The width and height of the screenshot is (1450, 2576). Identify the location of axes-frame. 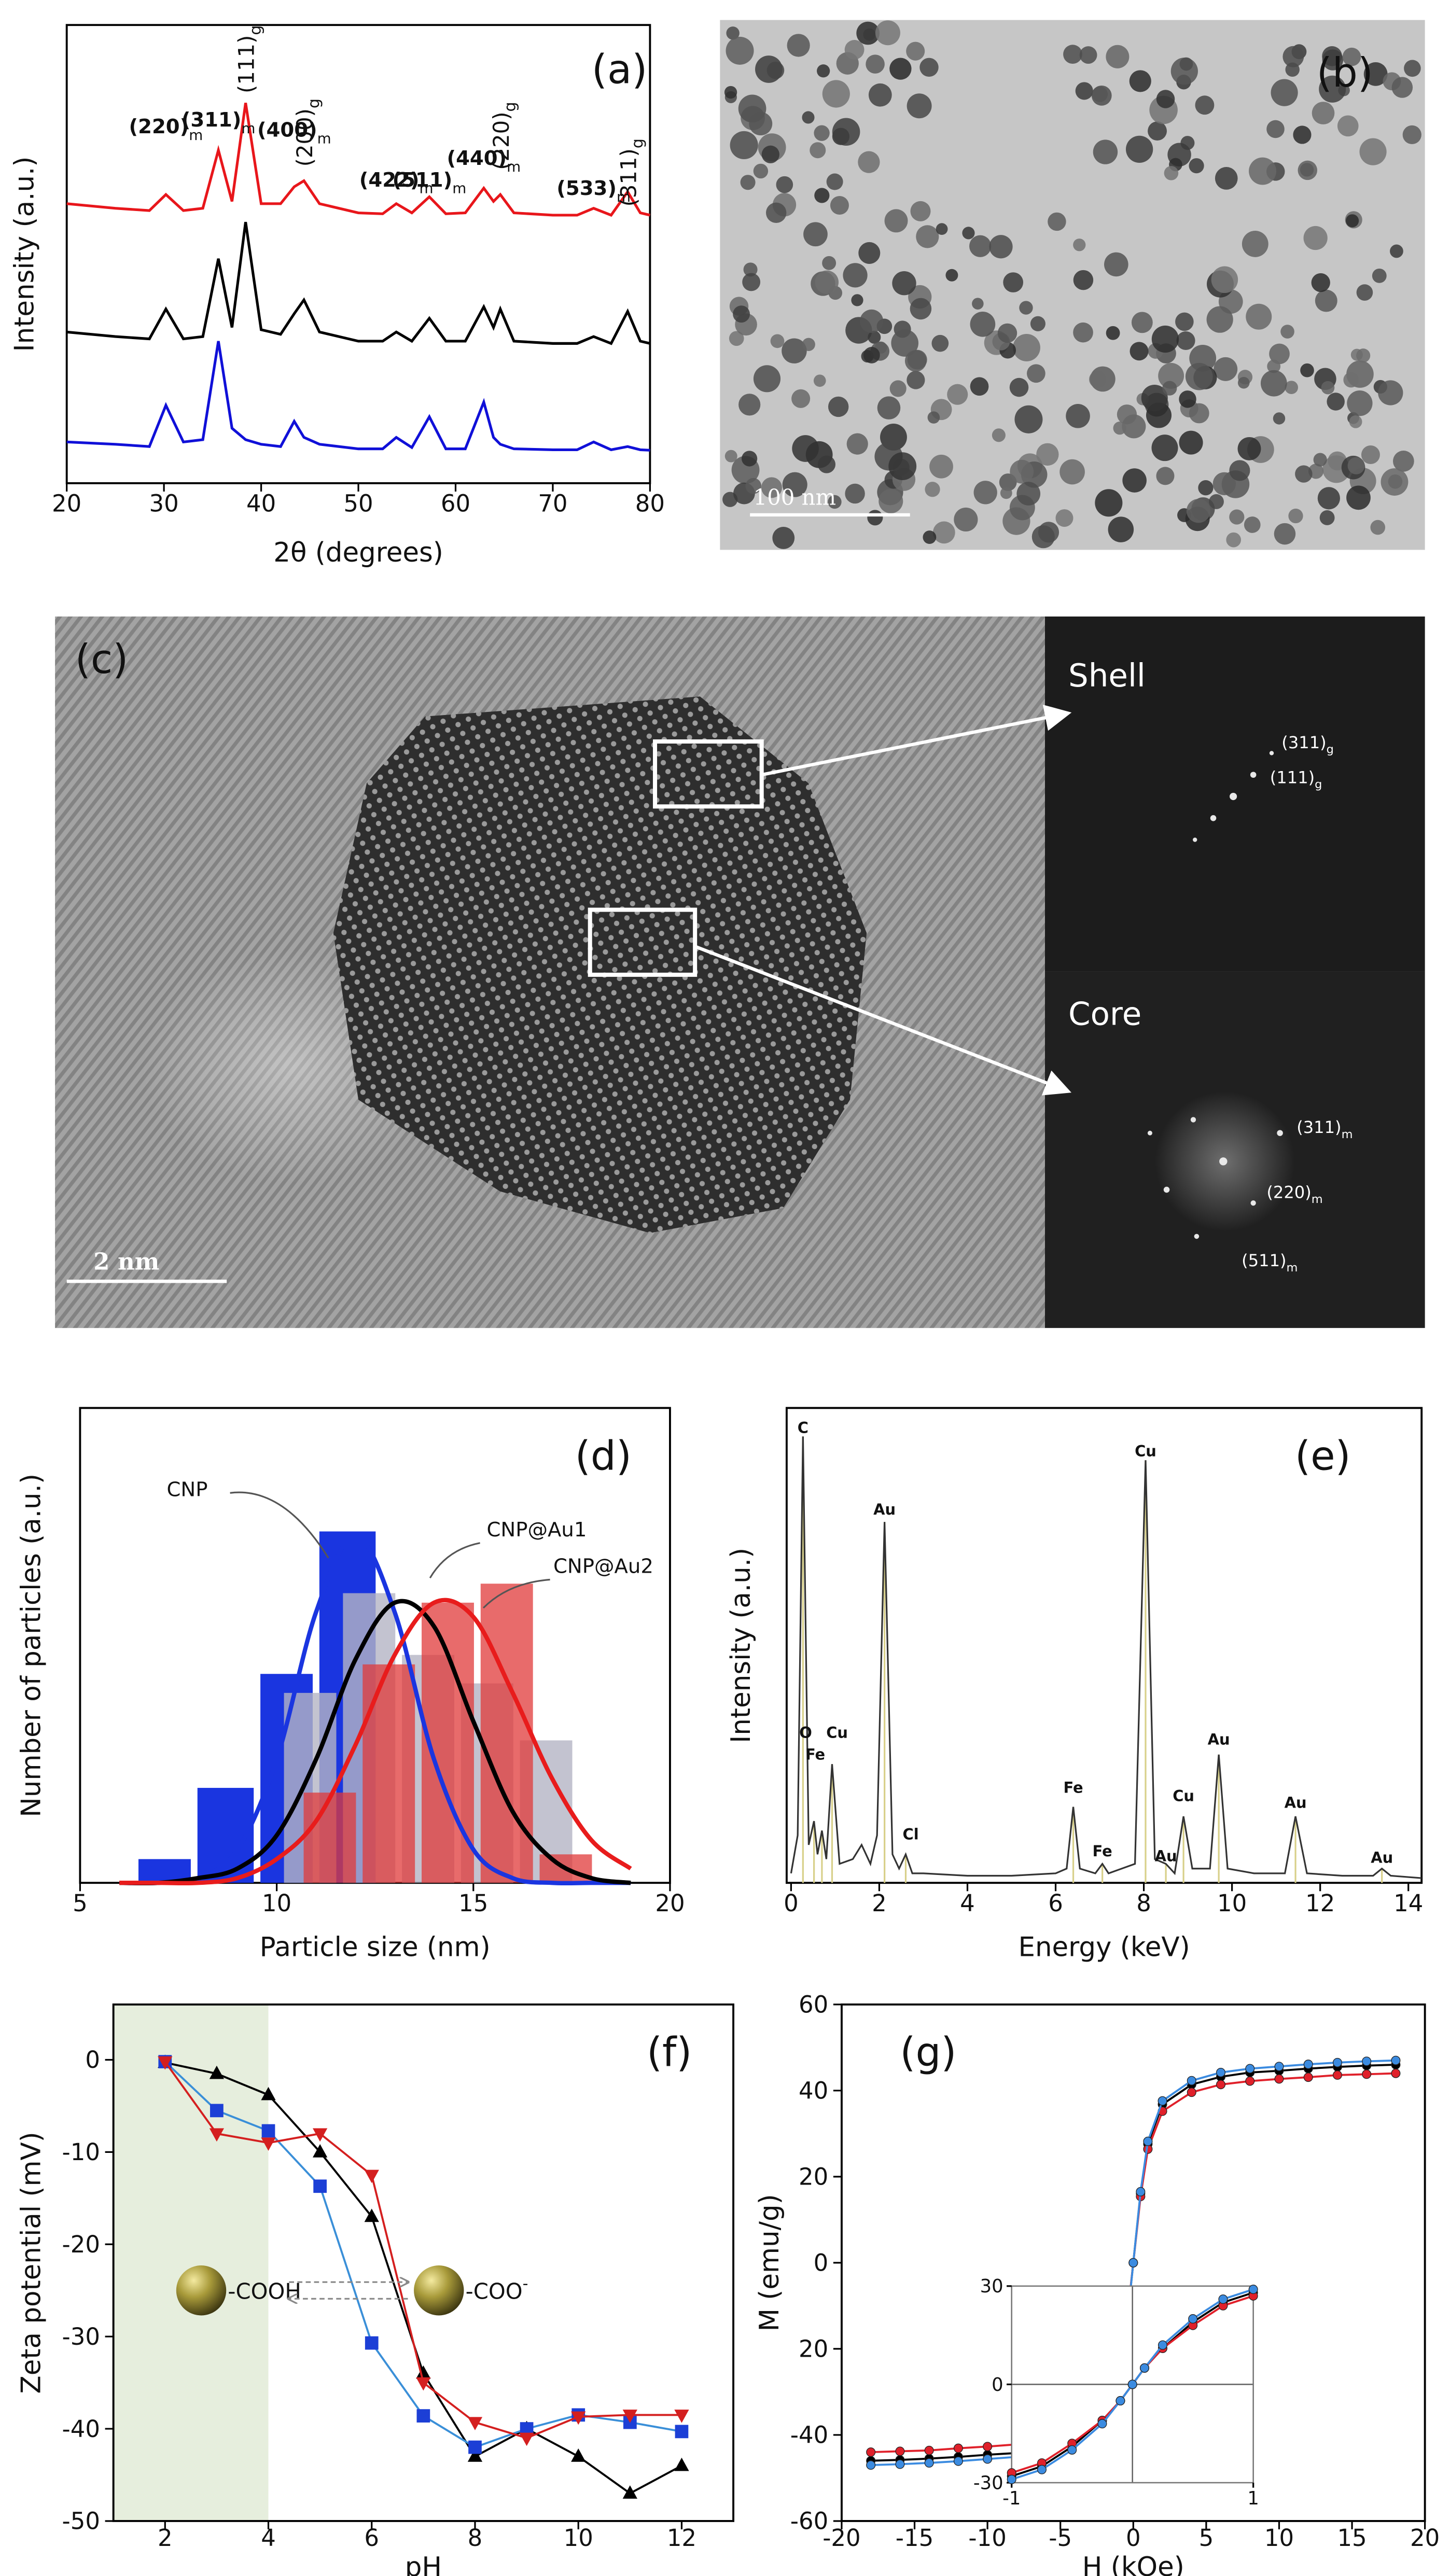
(423, 2262).